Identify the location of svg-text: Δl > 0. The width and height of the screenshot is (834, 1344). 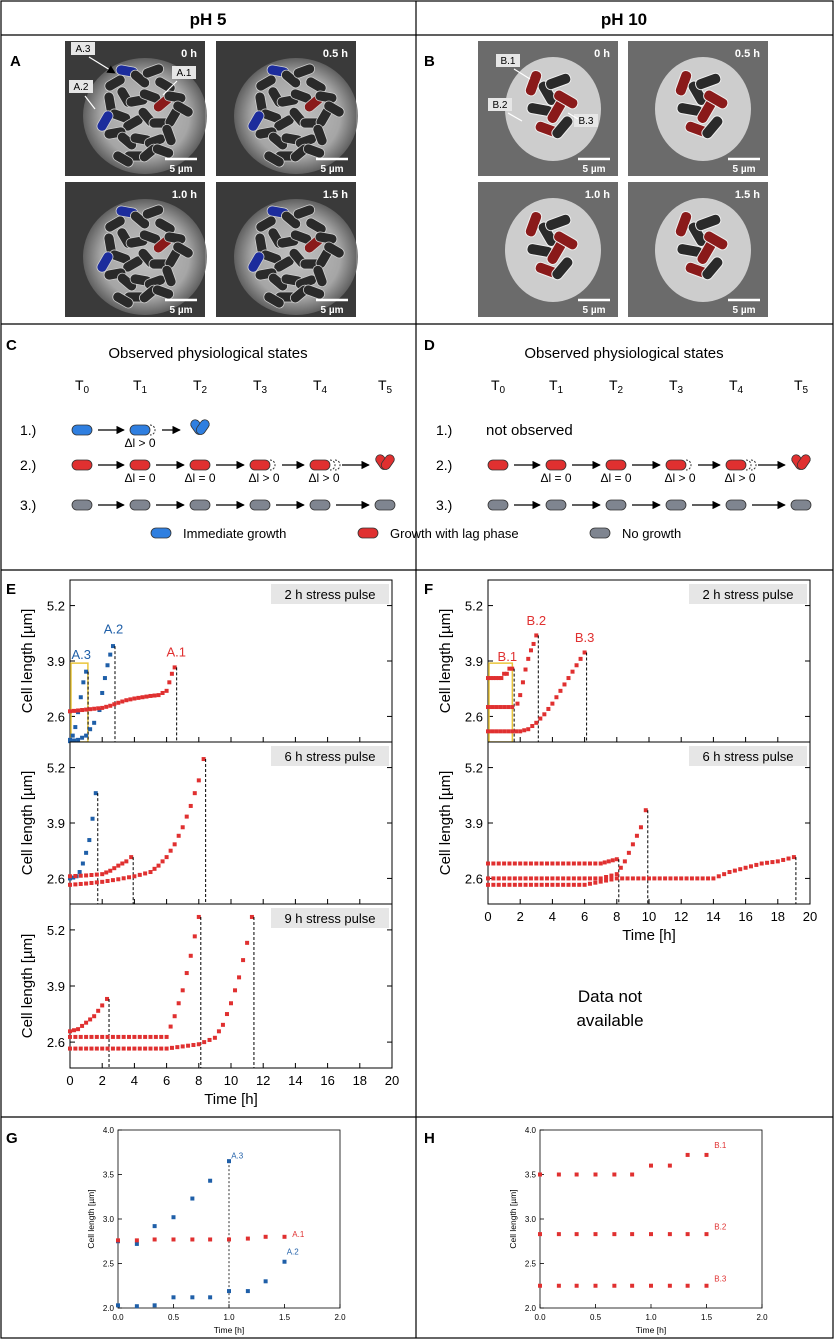
(139, 443).